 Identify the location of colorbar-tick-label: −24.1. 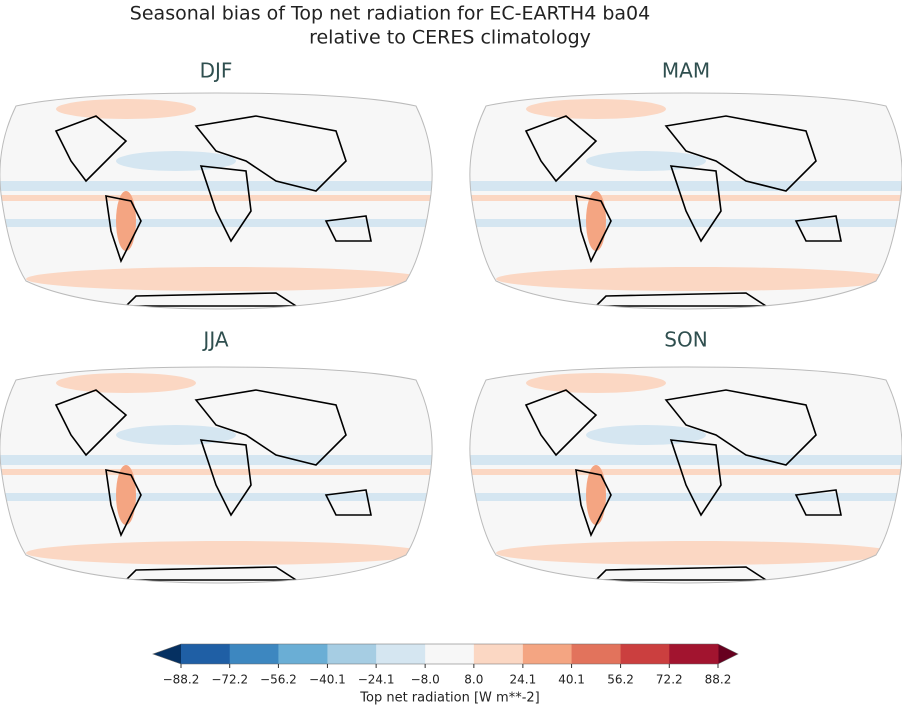
(376, 680).